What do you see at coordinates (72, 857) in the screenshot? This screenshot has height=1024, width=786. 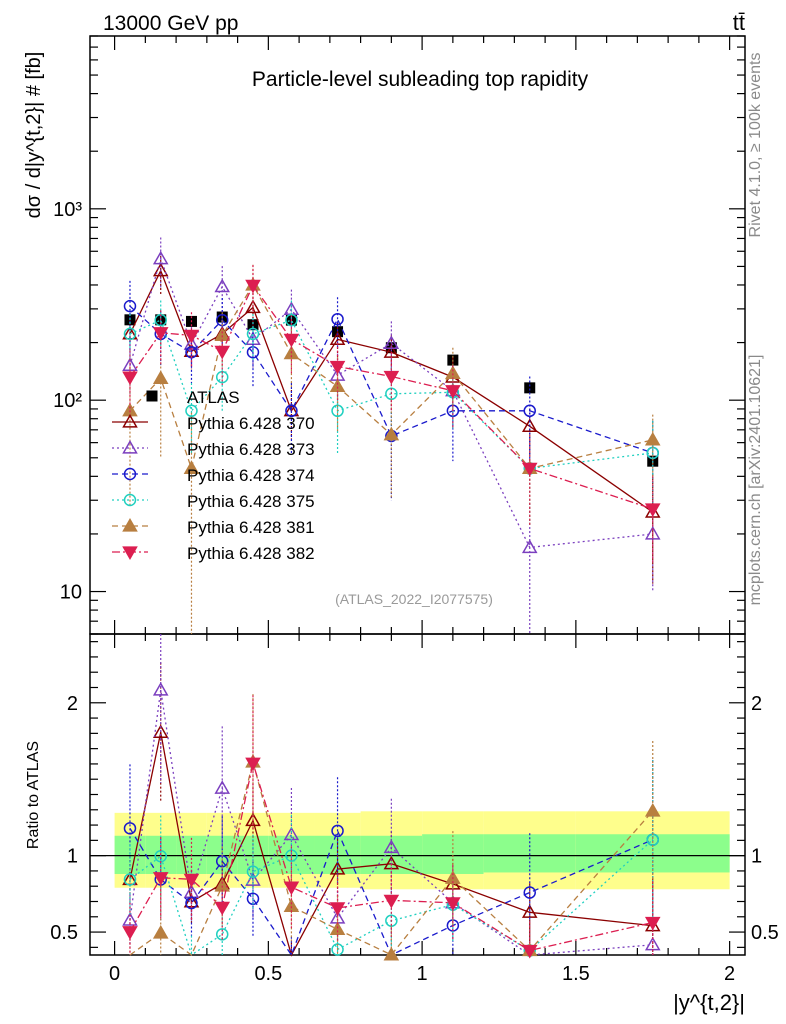 I see `y-tick-label-ratio-left: 1` at bounding box center [72, 857].